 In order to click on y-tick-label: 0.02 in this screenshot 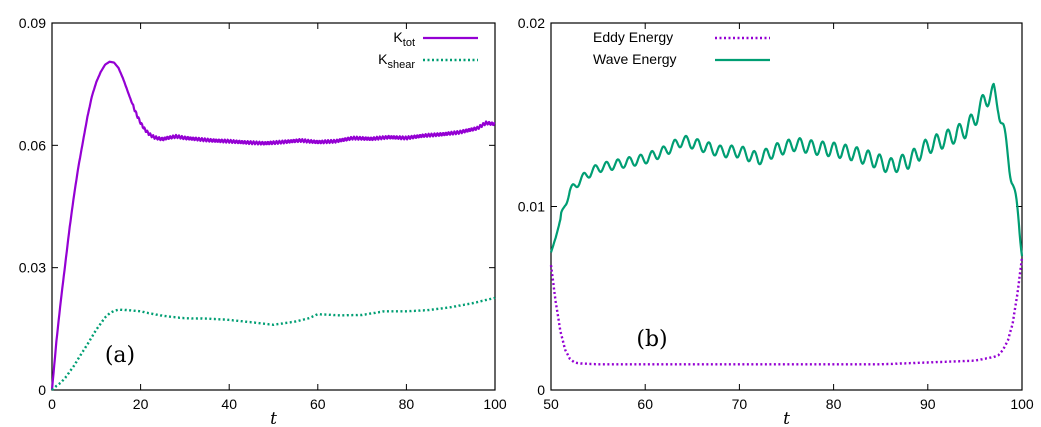, I will do `click(531, 23)`.